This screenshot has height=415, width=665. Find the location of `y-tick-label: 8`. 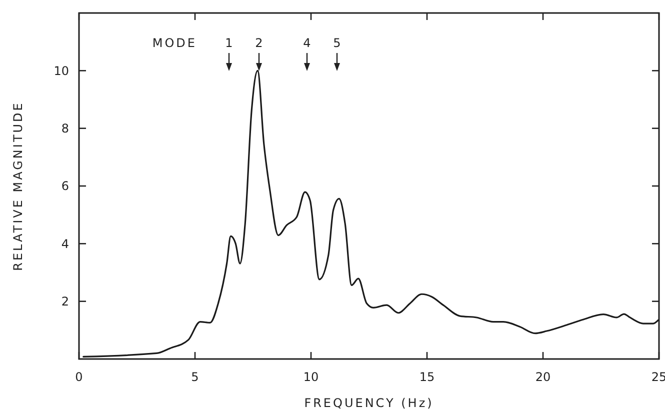

y-tick-label: 8 is located at coordinates (65, 129).